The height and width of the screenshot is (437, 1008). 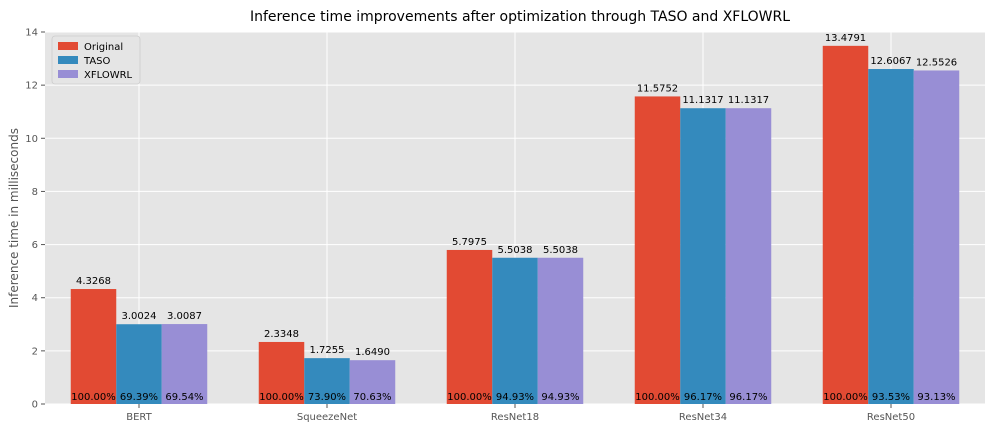 I want to click on bar-percent-label: 69.54%, so click(x=184, y=397).